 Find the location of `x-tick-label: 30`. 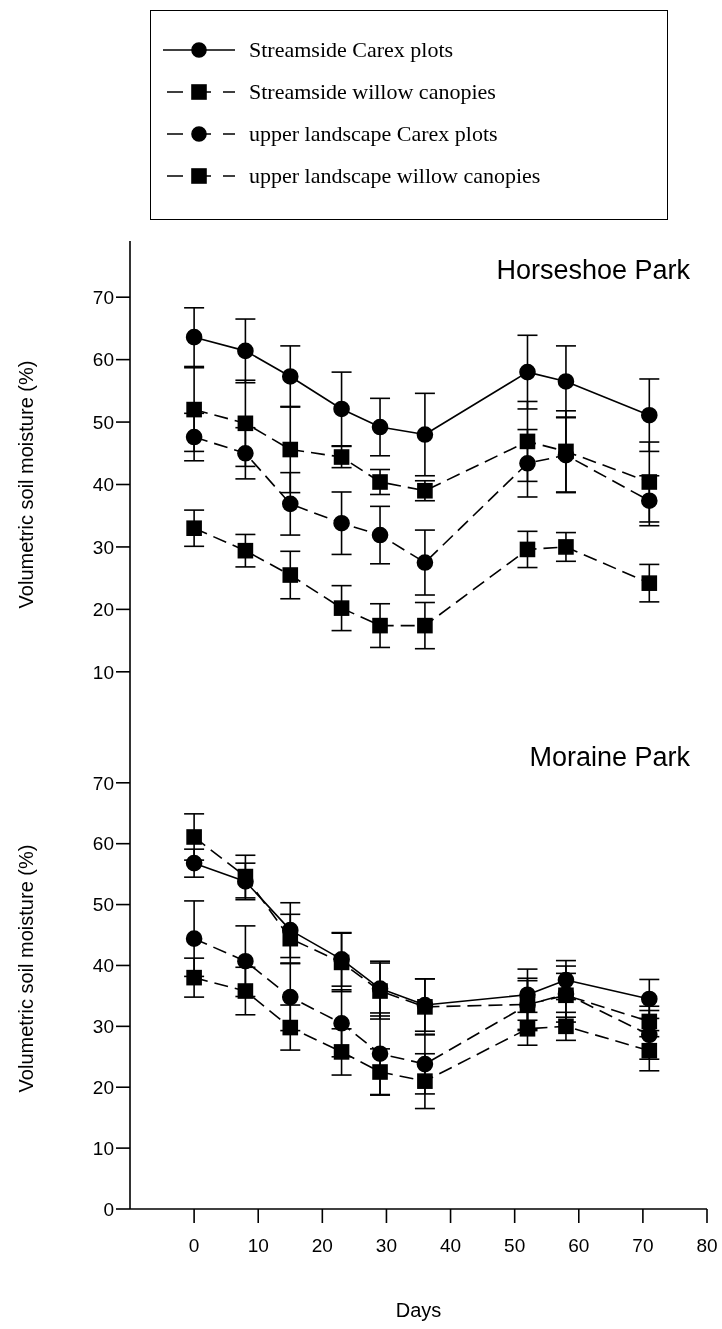

x-tick-label: 30 is located at coordinates (386, 1246).